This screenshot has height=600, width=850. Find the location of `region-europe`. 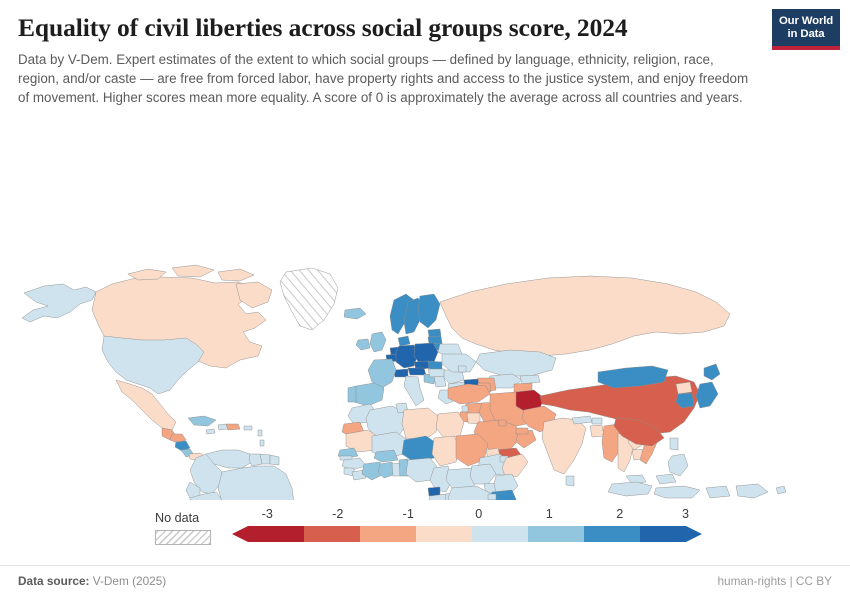

region-europe is located at coordinates (410, 350).